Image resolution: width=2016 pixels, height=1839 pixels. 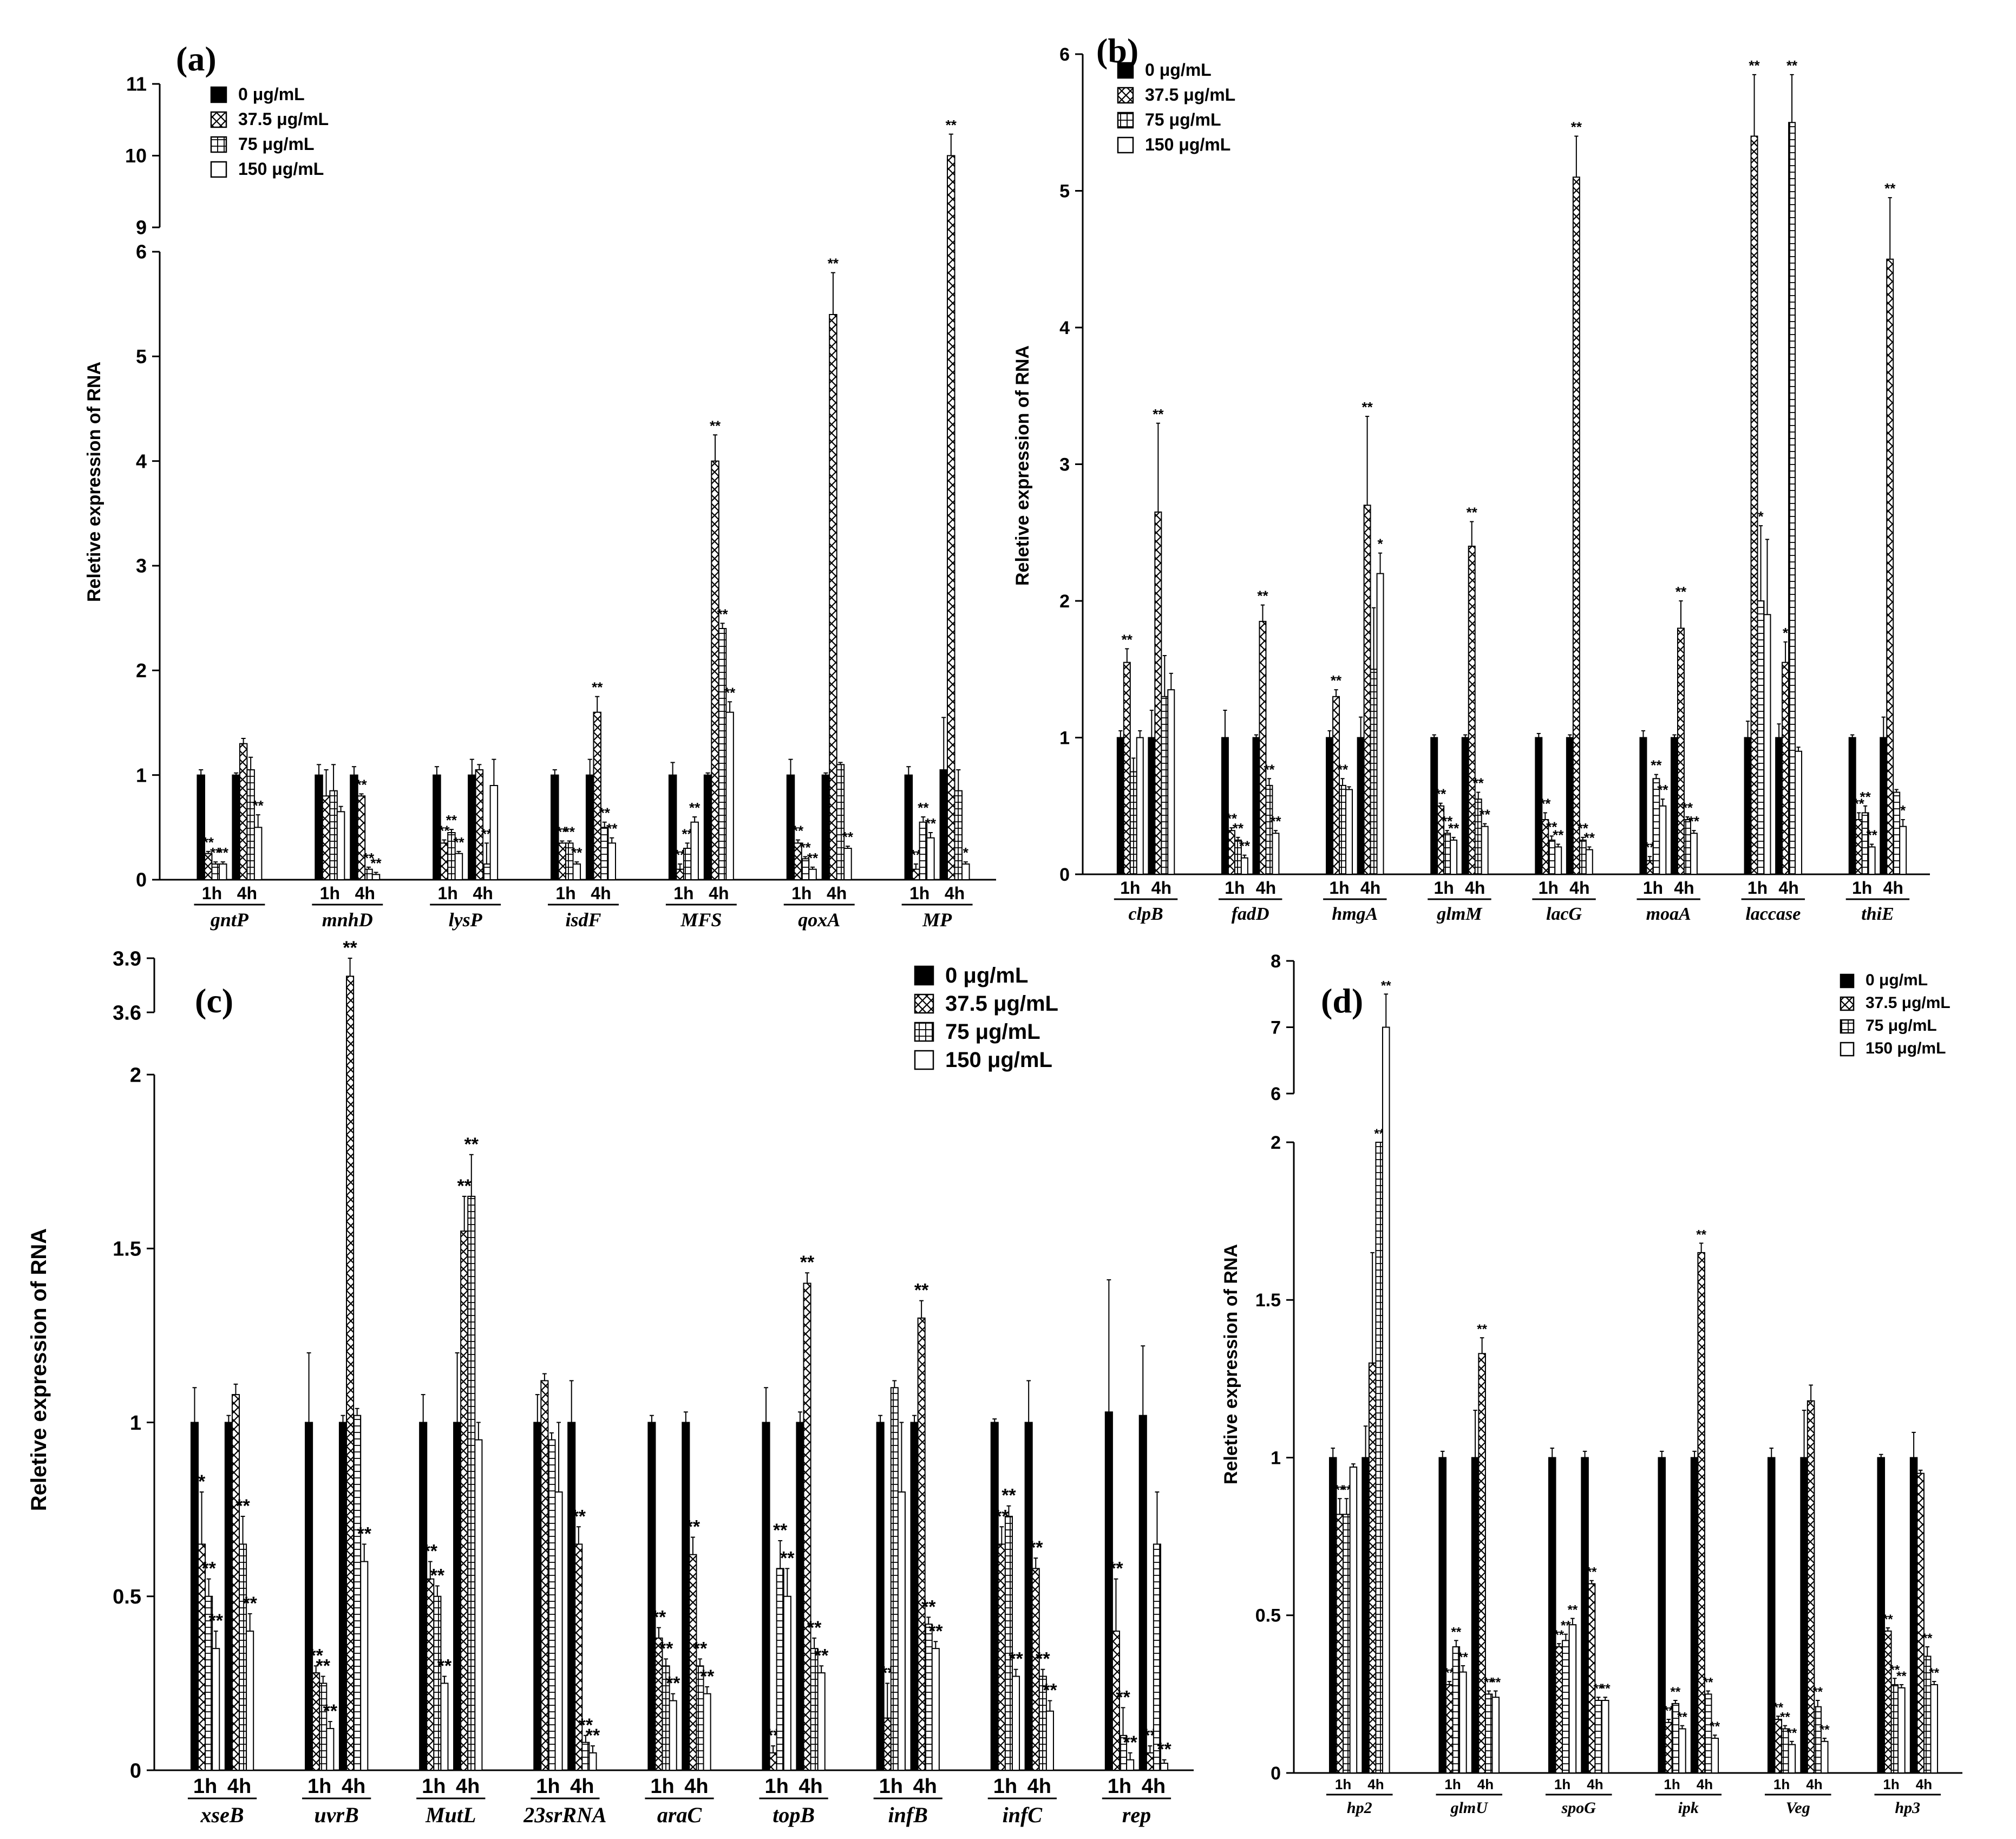 I want to click on y-tick-label: 1, so click(x=1064, y=738).